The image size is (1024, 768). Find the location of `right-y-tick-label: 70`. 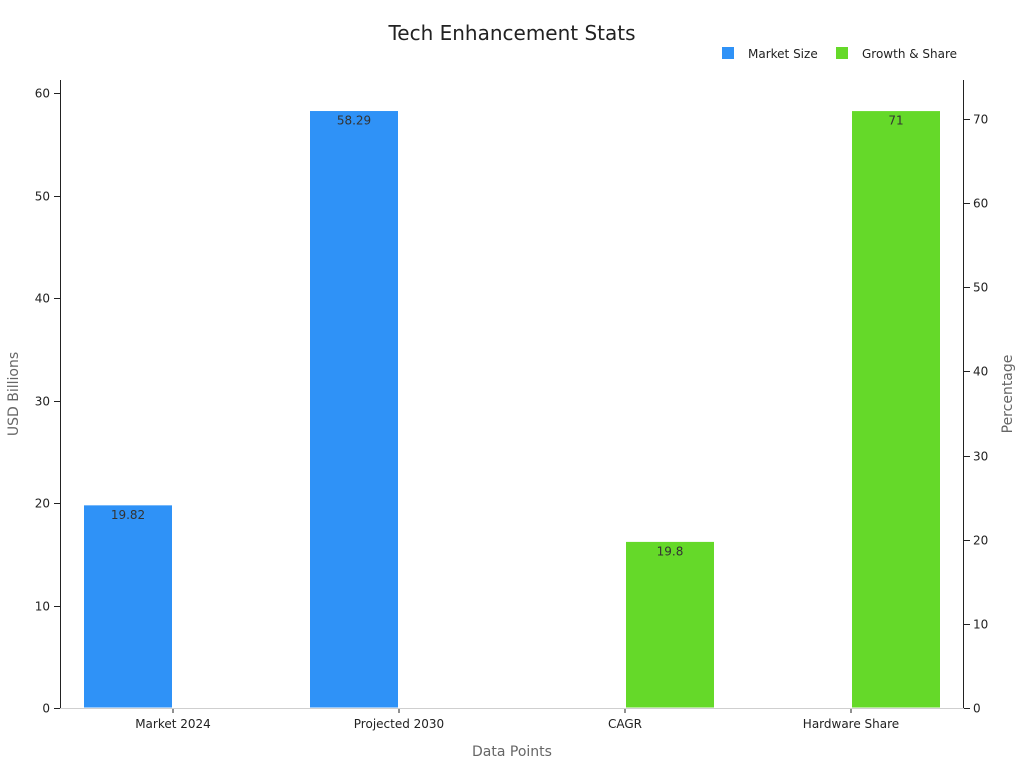

right-y-tick-label: 70 is located at coordinates (980, 120).